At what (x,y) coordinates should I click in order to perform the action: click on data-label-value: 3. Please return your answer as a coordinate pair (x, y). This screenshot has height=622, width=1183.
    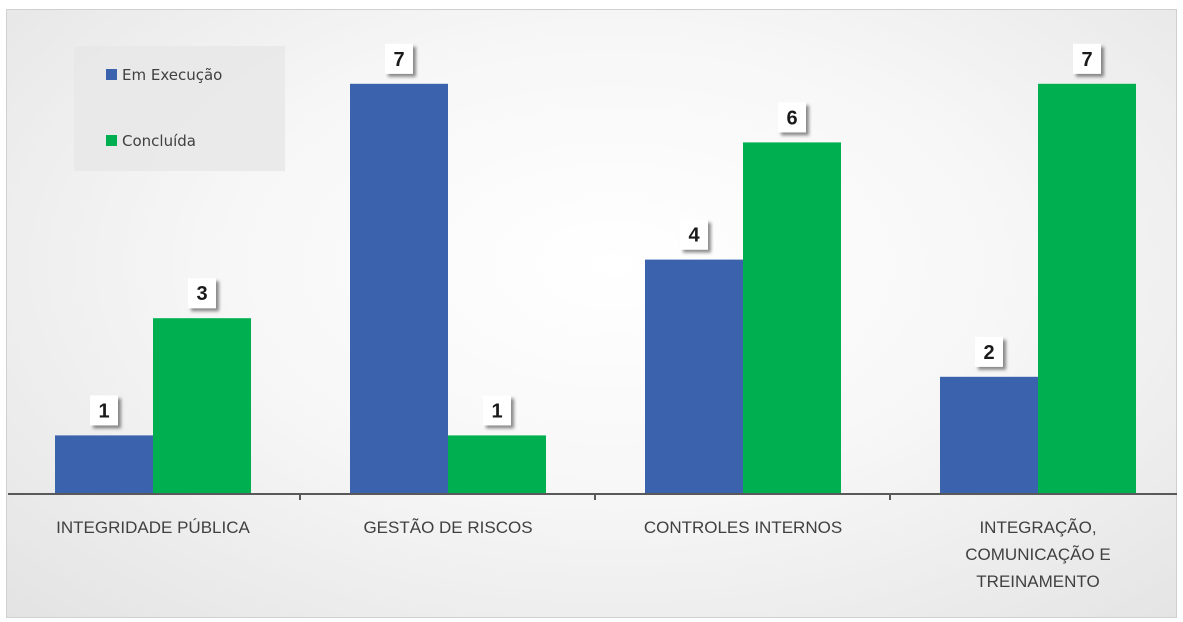
    Looking at the image, I should click on (201, 294).